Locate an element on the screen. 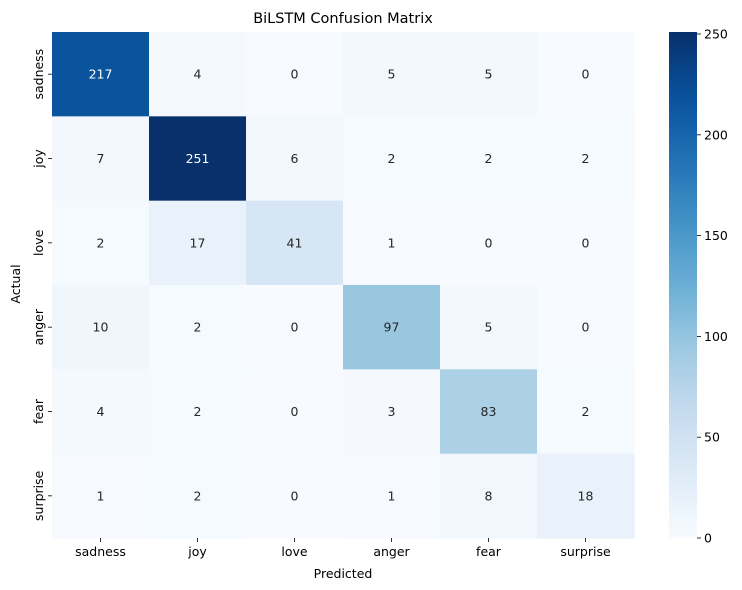  x-tick-label: surprise is located at coordinates (585, 551).